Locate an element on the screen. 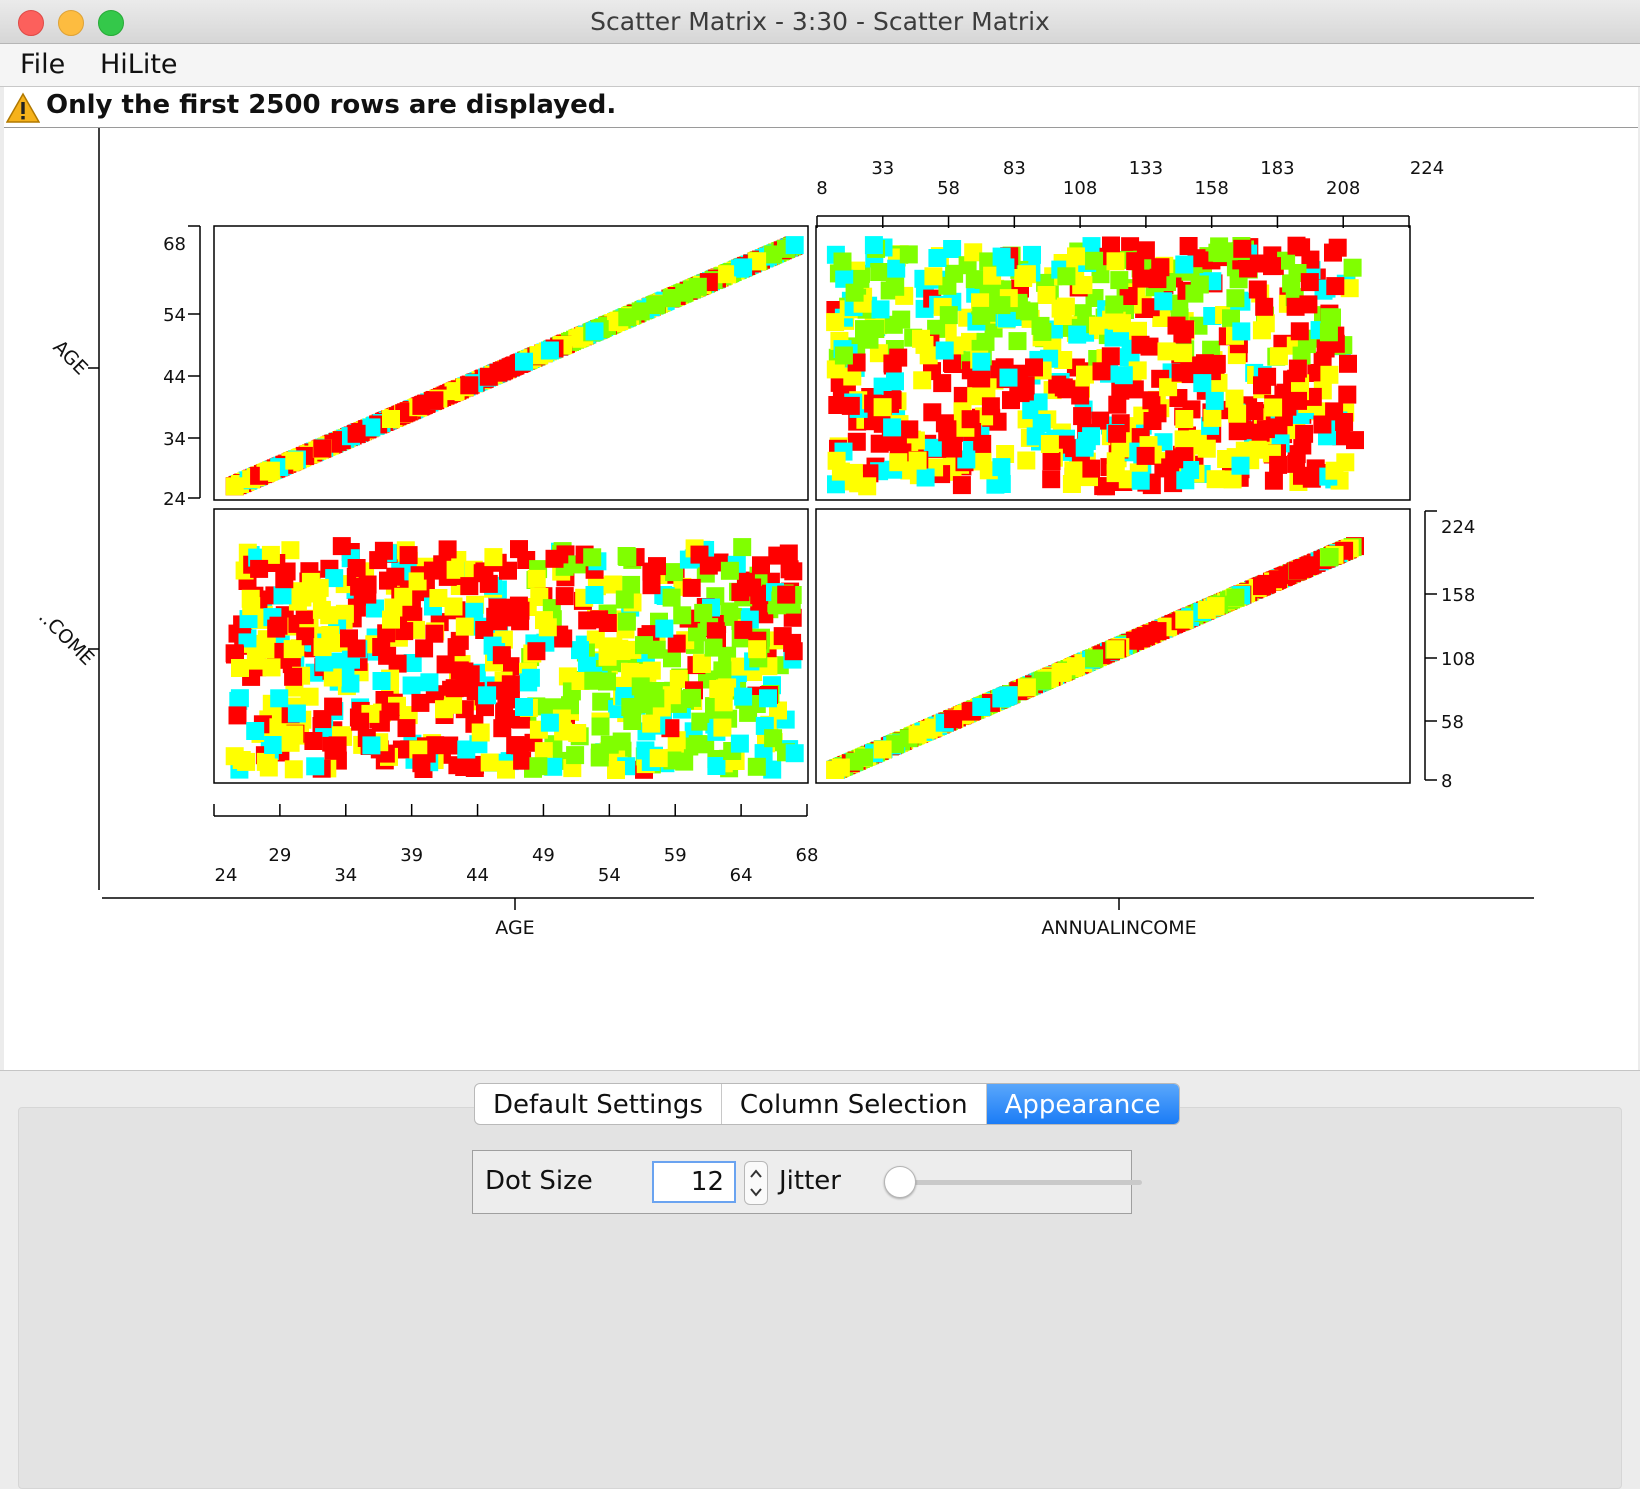  scatter-cell-frame is located at coordinates (1113, 363).